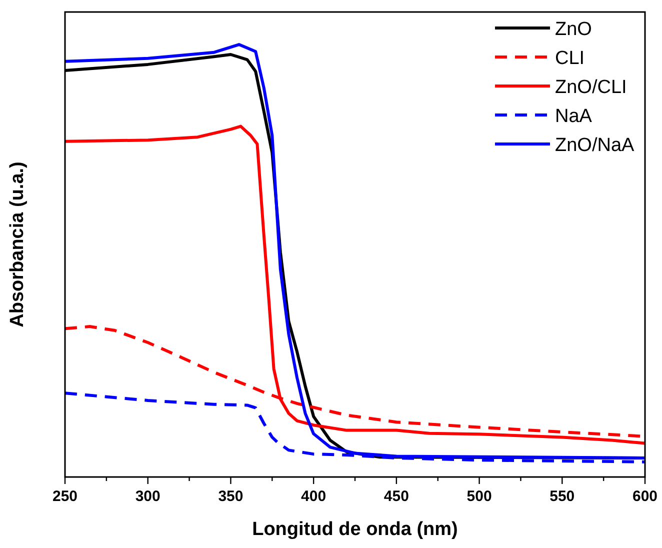 The width and height of the screenshot is (662, 548). Describe the element at coordinates (562, 496) in the screenshot. I see `x-tick-label: 550` at that location.